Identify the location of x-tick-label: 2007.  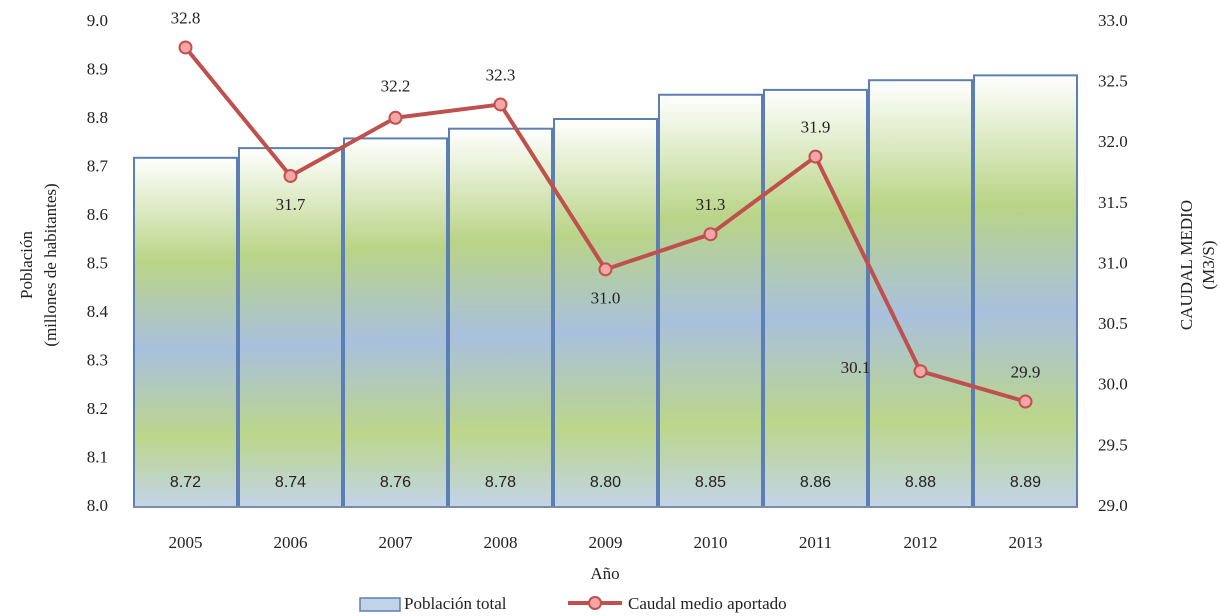
(396, 542).